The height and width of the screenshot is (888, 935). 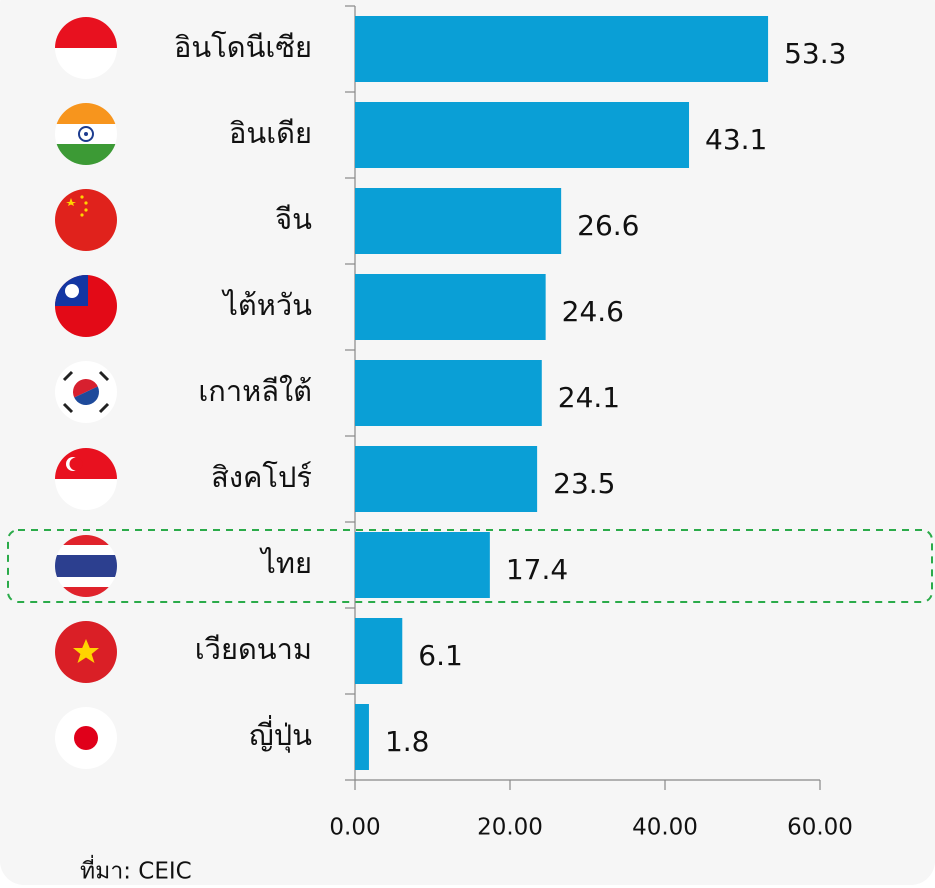 What do you see at coordinates (407, 741) in the screenshot?
I see `value-label: 1.8` at bounding box center [407, 741].